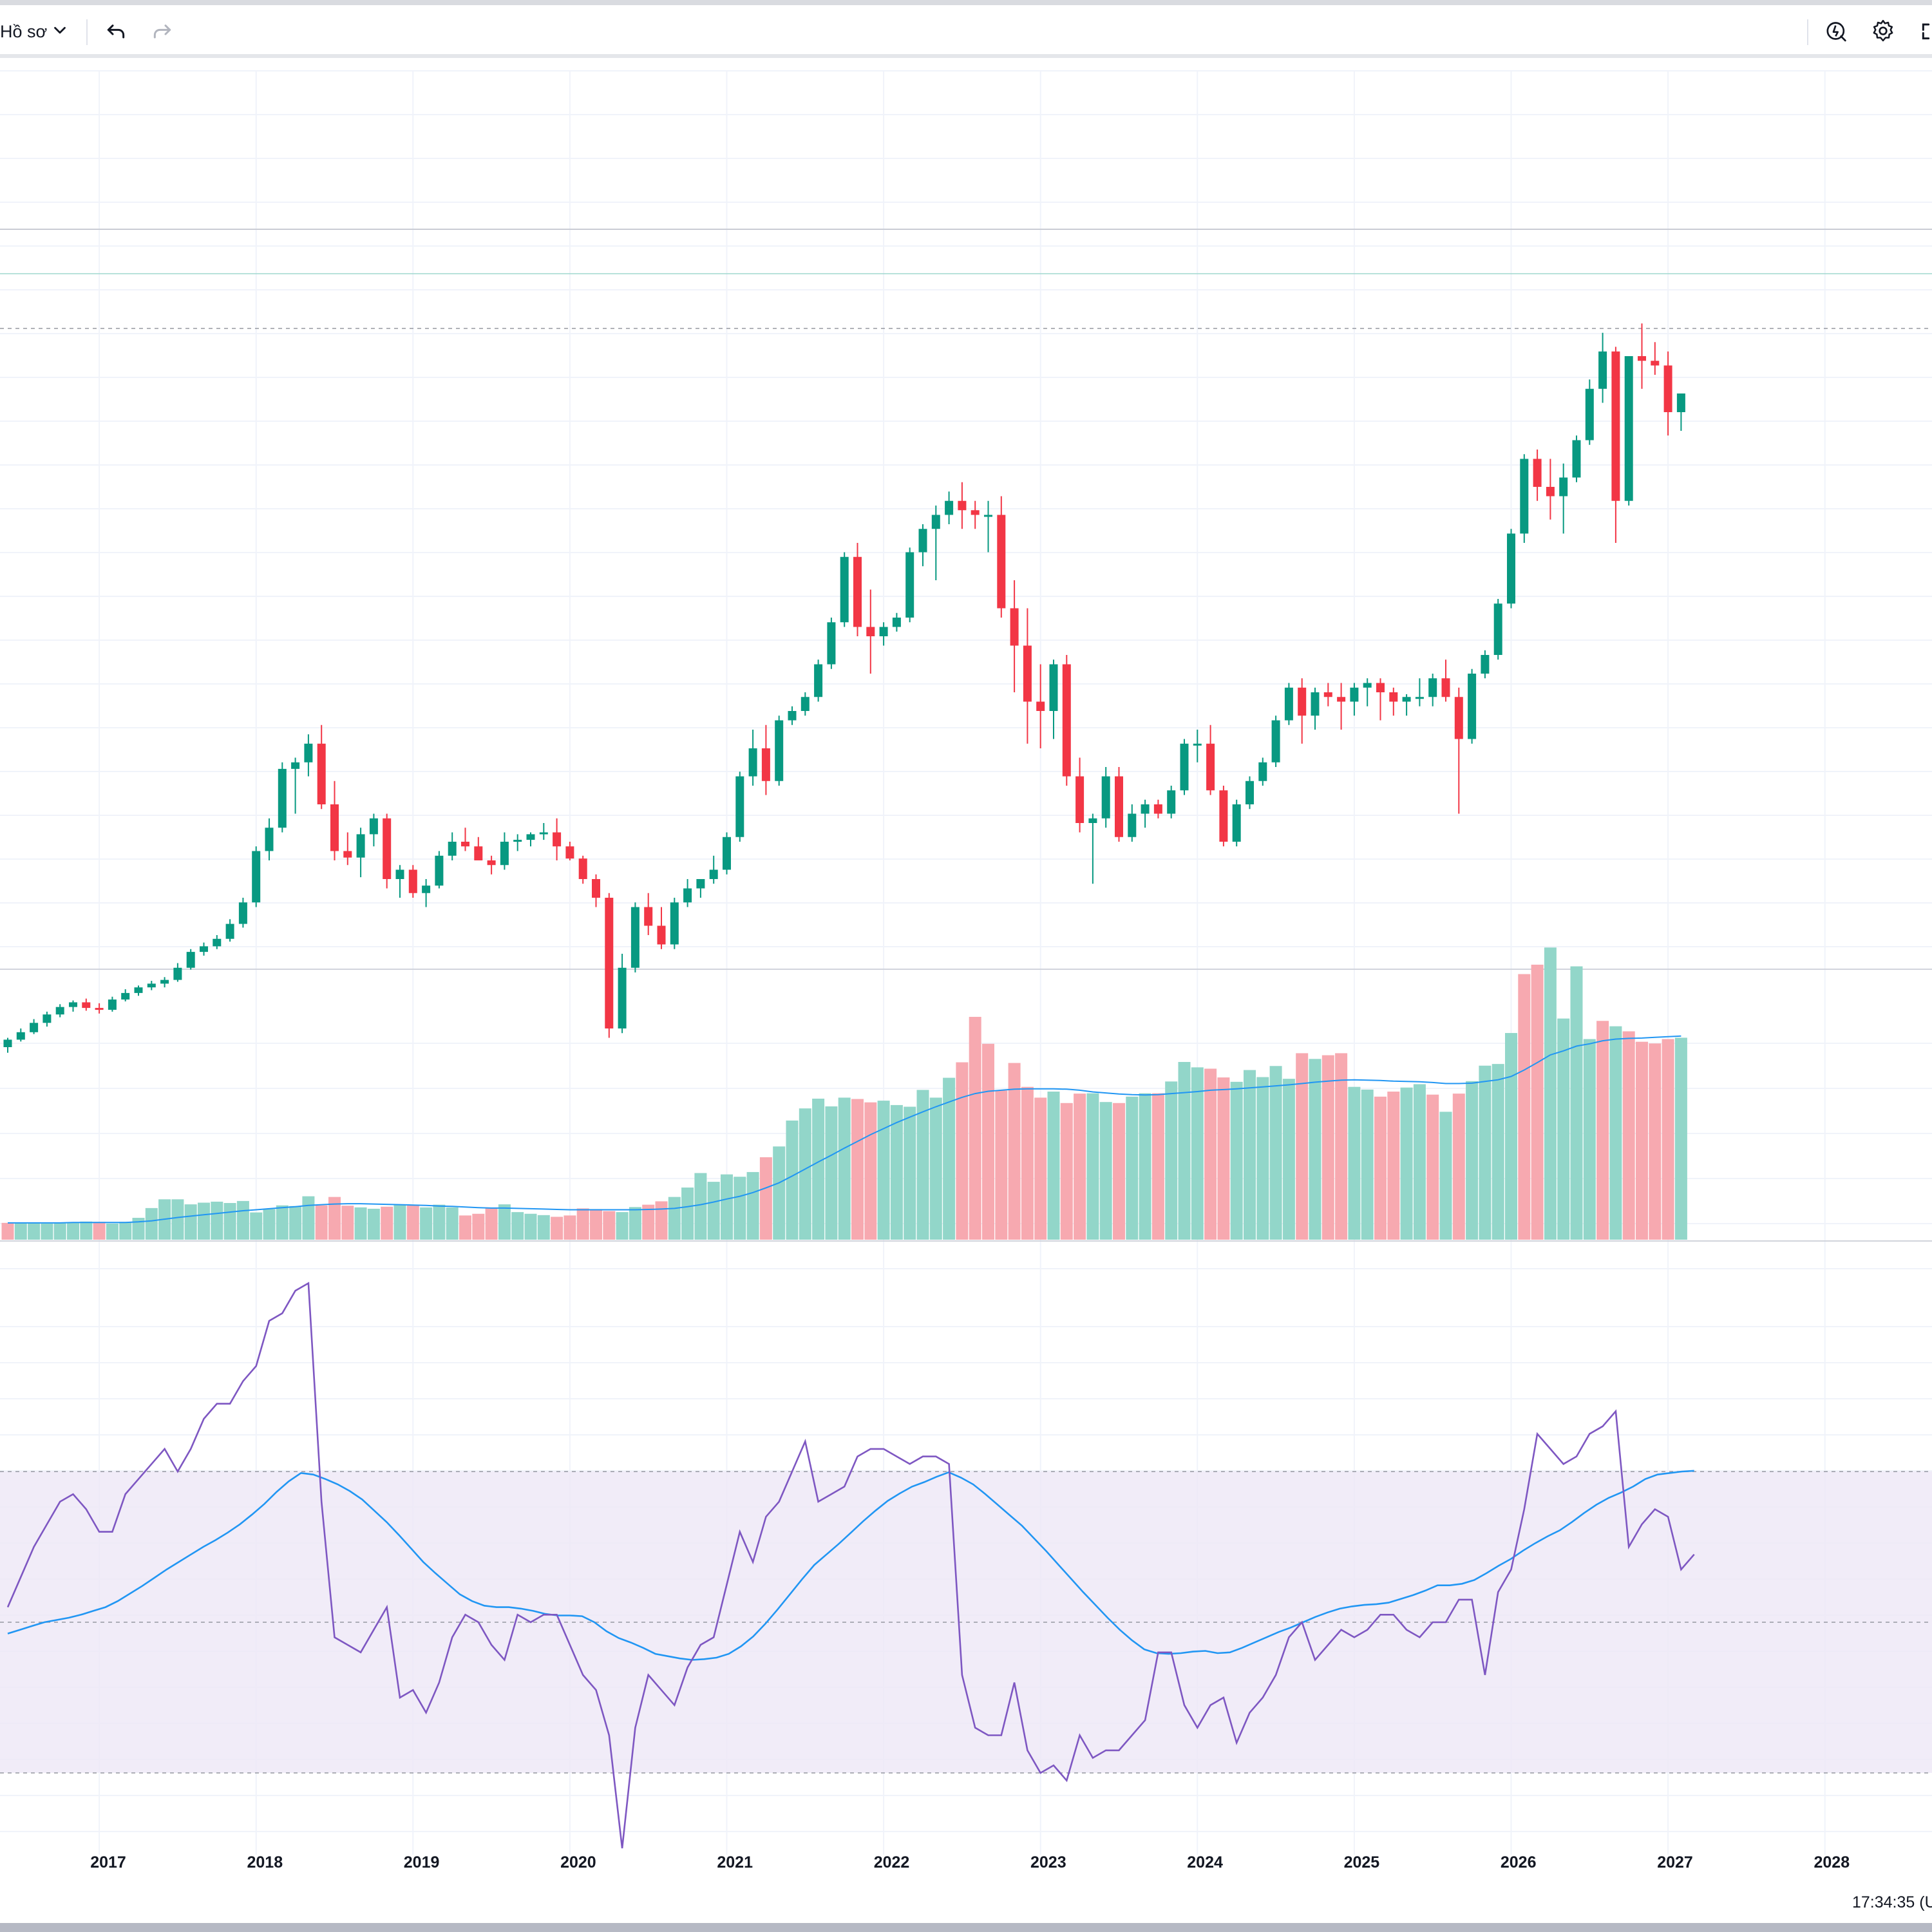  What do you see at coordinates (60, 30) in the screenshot?
I see `chevron-down-icon` at bounding box center [60, 30].